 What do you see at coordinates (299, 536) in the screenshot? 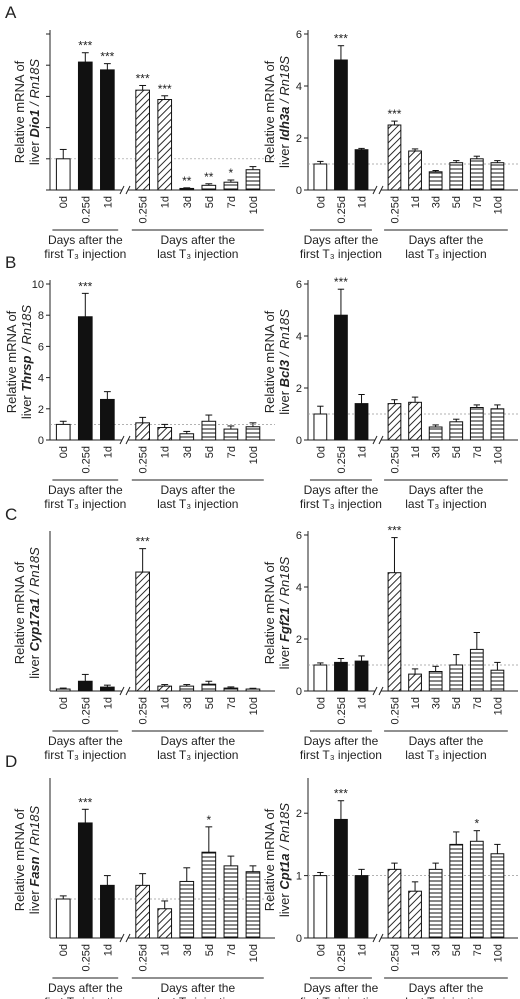
I see `y-tick-label: 6` at bounding box center [299, 536].